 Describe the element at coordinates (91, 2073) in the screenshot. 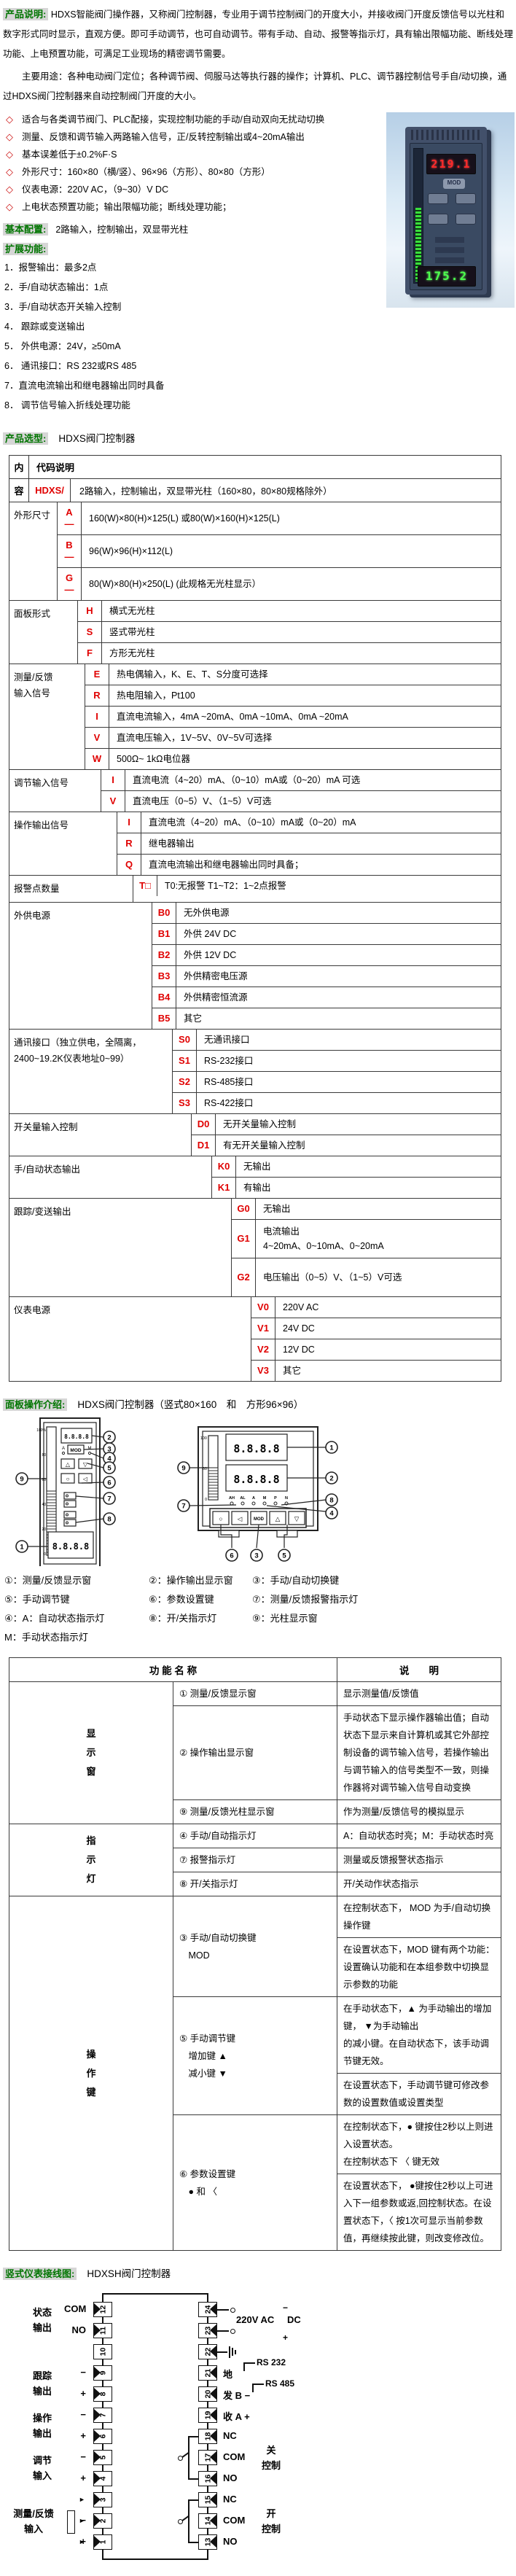

I see `function-group-cell: 操 作 键` at that location.